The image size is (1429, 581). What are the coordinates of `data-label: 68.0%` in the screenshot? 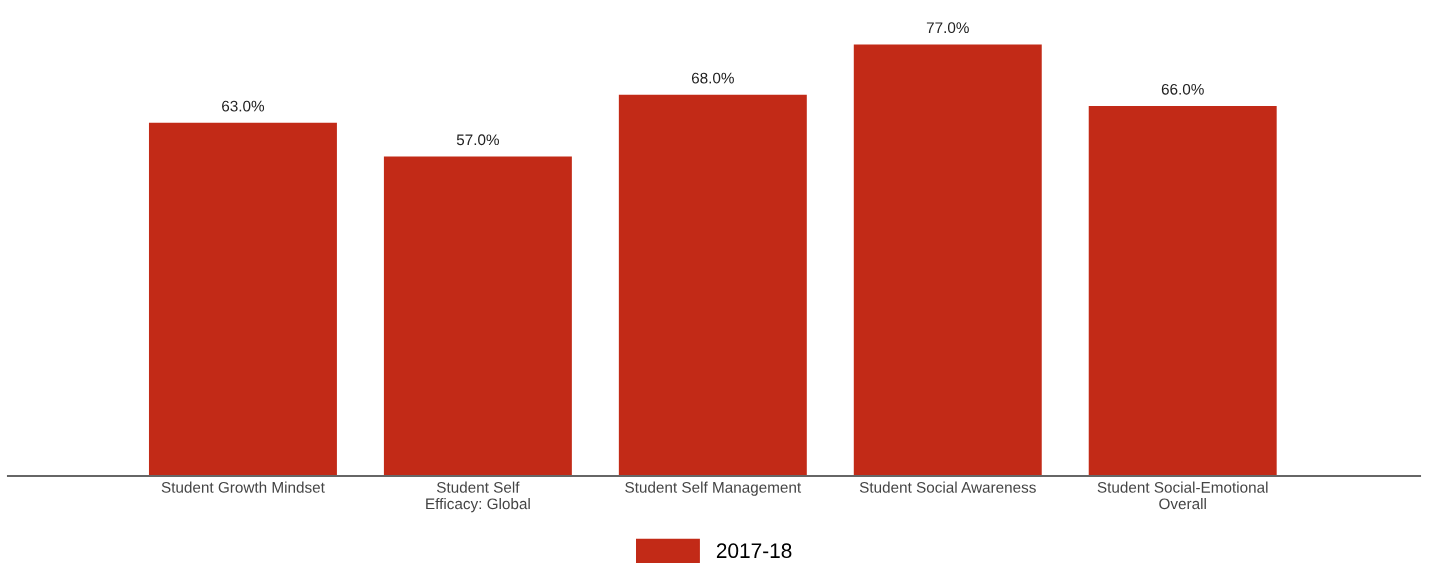 It's located at (712, 78).